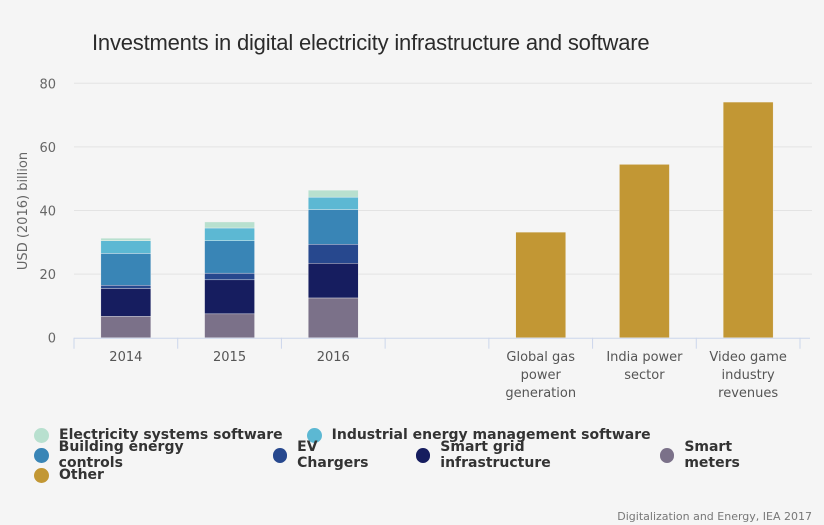 The height and width of the screenshot is (525, 824). Describe the element at coordinates (540, 357) in the screenshot. I see `x-tick-label: Global gas` at that location.